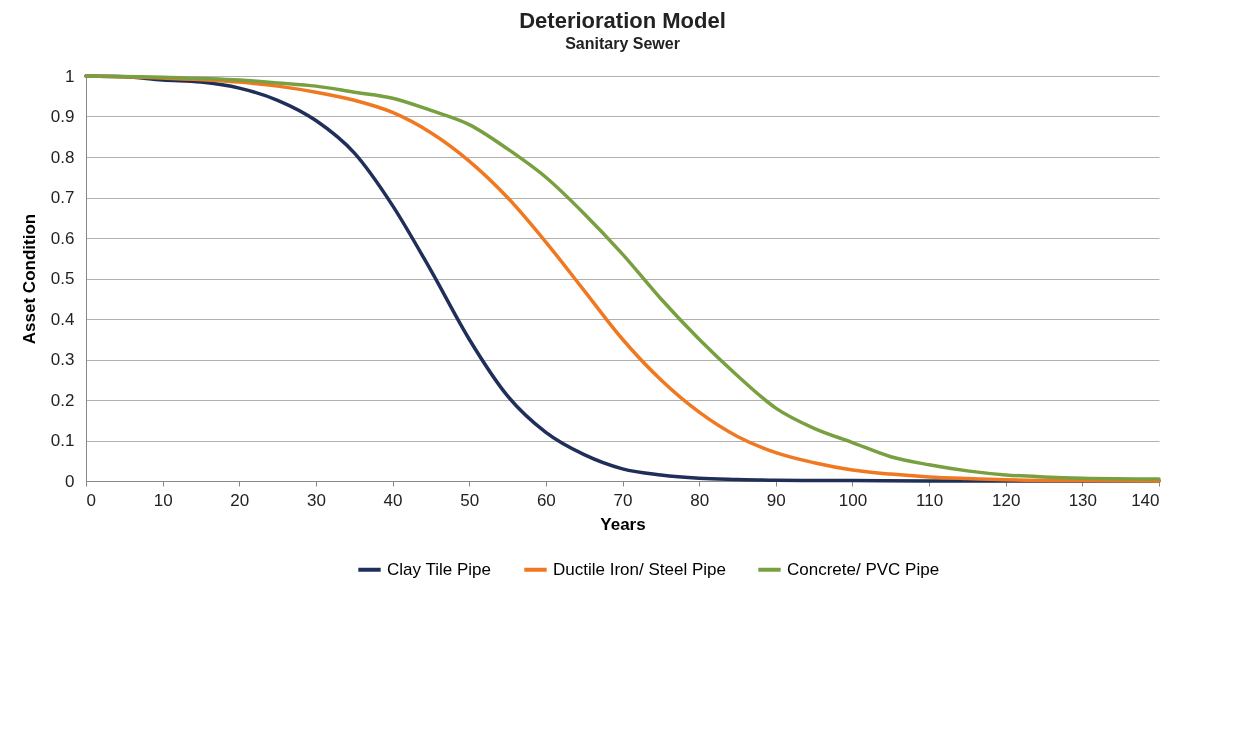 Image resolution: width=1260 pixels, height=736 pixels. What do you see at coordinates (623, 524) in the screenshot?
I see `x-axis-title: Years` at bounding box center [623, 524].